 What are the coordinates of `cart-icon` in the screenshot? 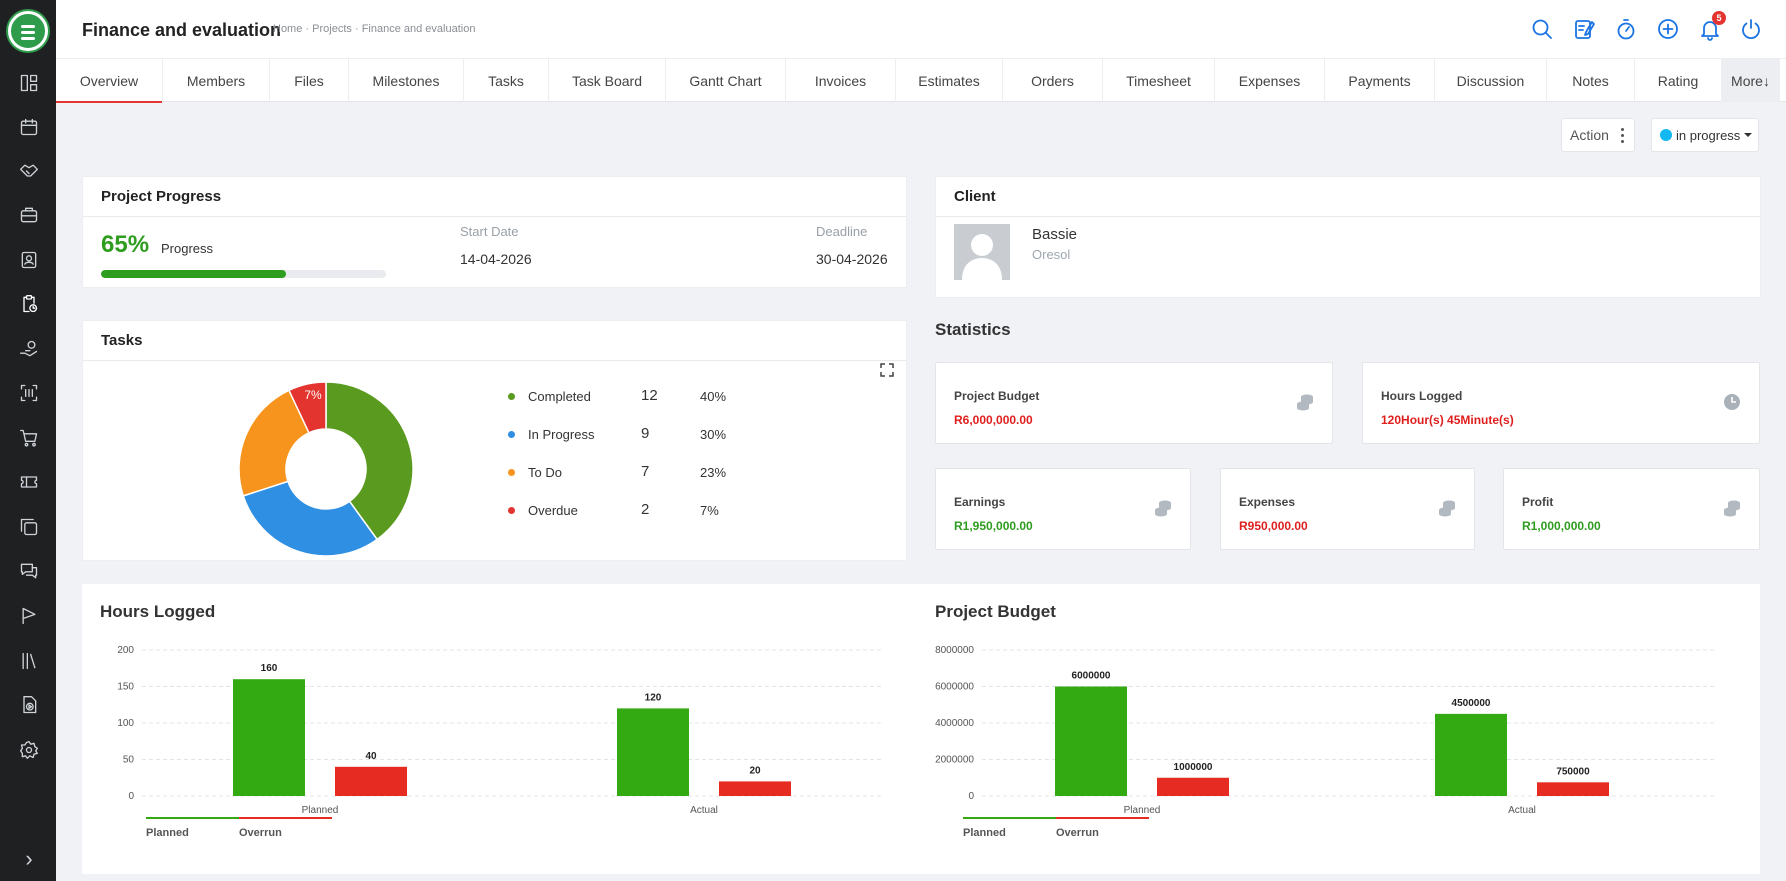 It's located at (29, 438).